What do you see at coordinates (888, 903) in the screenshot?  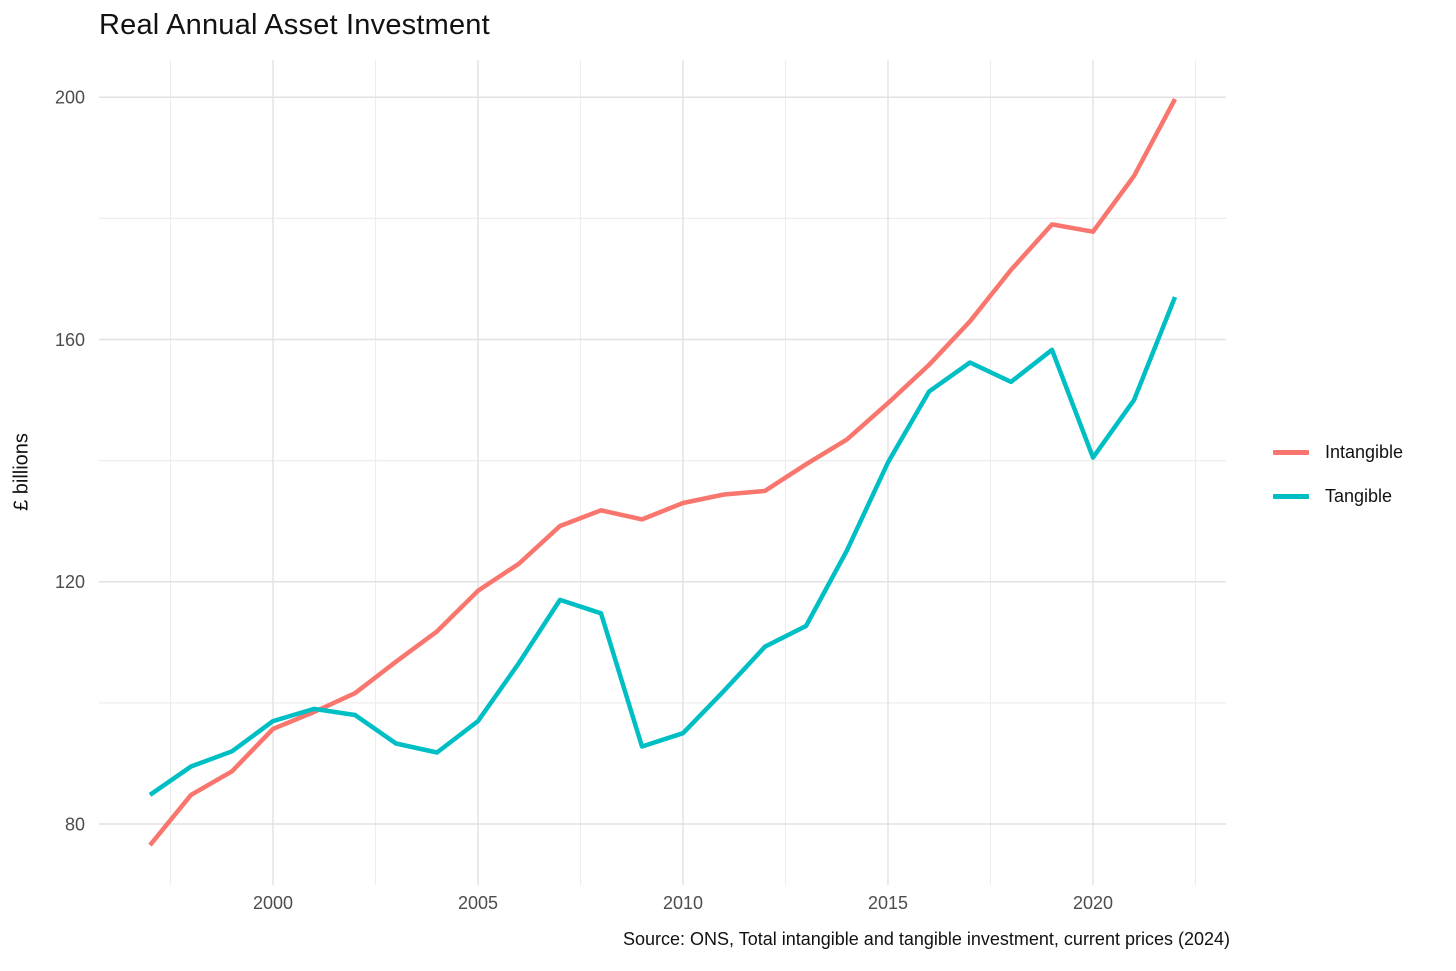 I see `x-tick-label: 2015` at bounding box center [888, 903].